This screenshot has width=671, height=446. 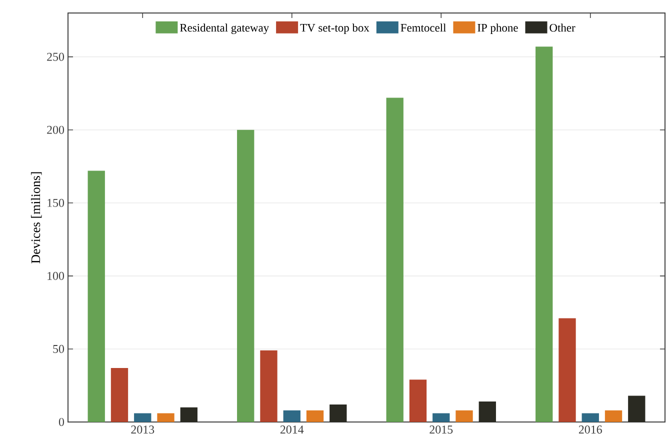 What do you see at coordinates (36, 218) in the screenshot?
I see `y-axis-title: Devices [milions]` at bounding box center [36, 218].